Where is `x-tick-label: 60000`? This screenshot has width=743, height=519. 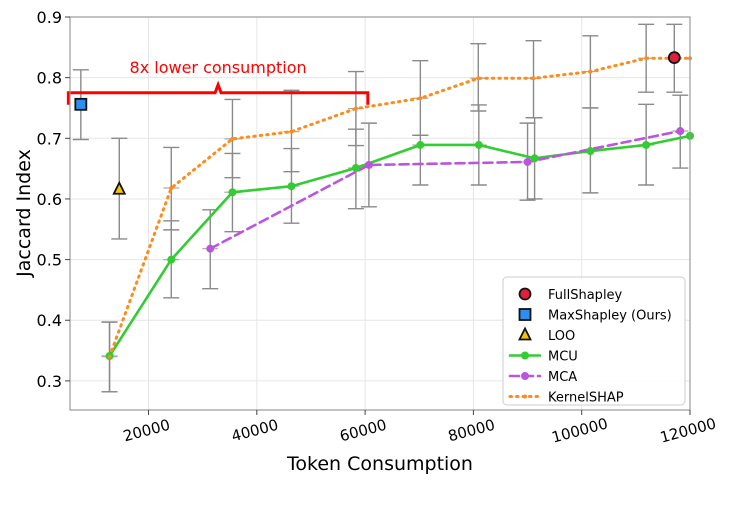 x-tick-label: 60000 is located at coordinates (363, 431).